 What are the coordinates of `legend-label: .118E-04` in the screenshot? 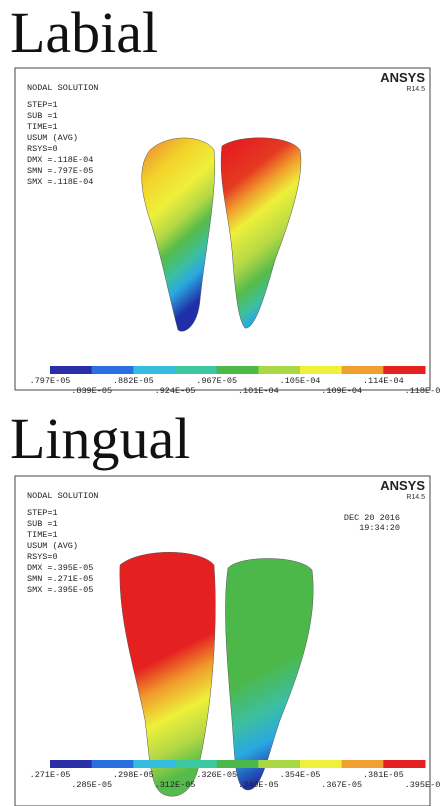 It's located at (422, 391).